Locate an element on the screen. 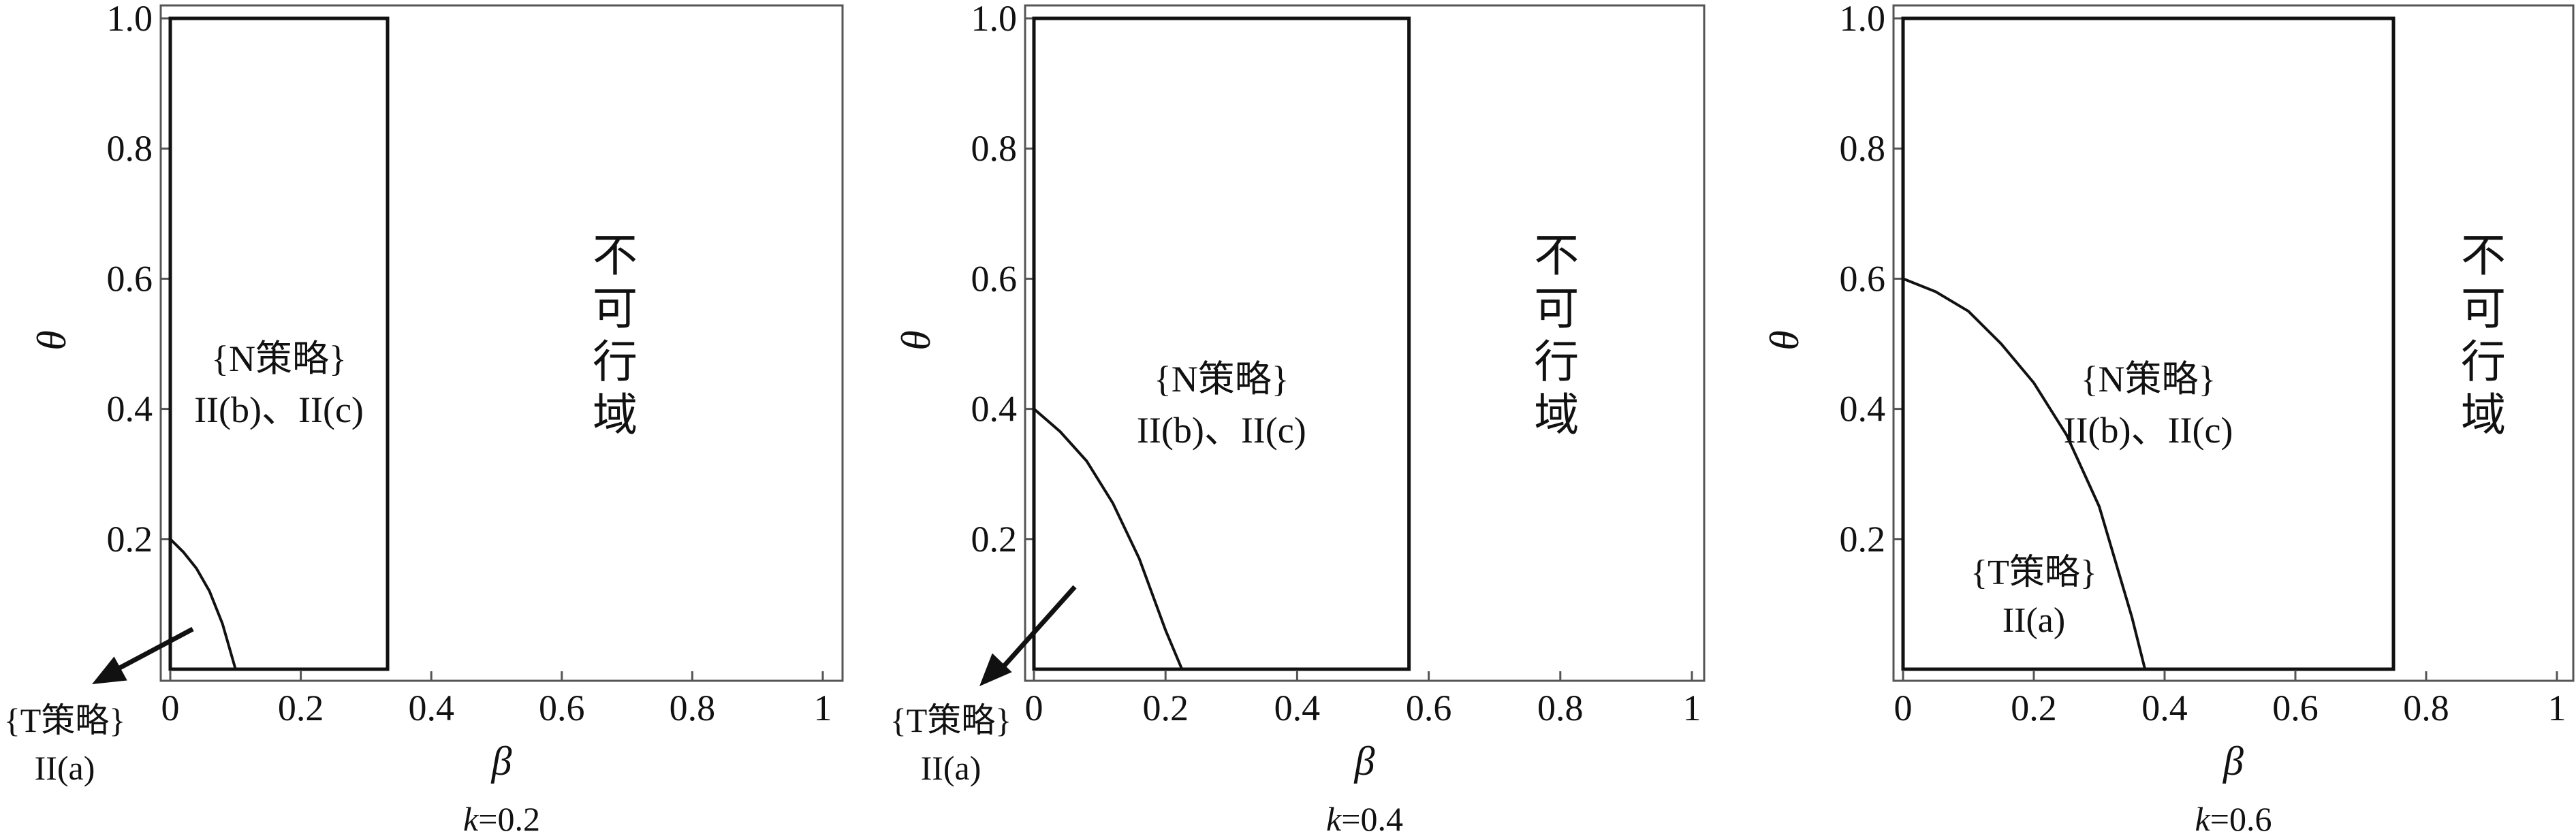 The image size is (2576, 836). panel-caption: k=0.6 is located at coordinates (2233, 818).